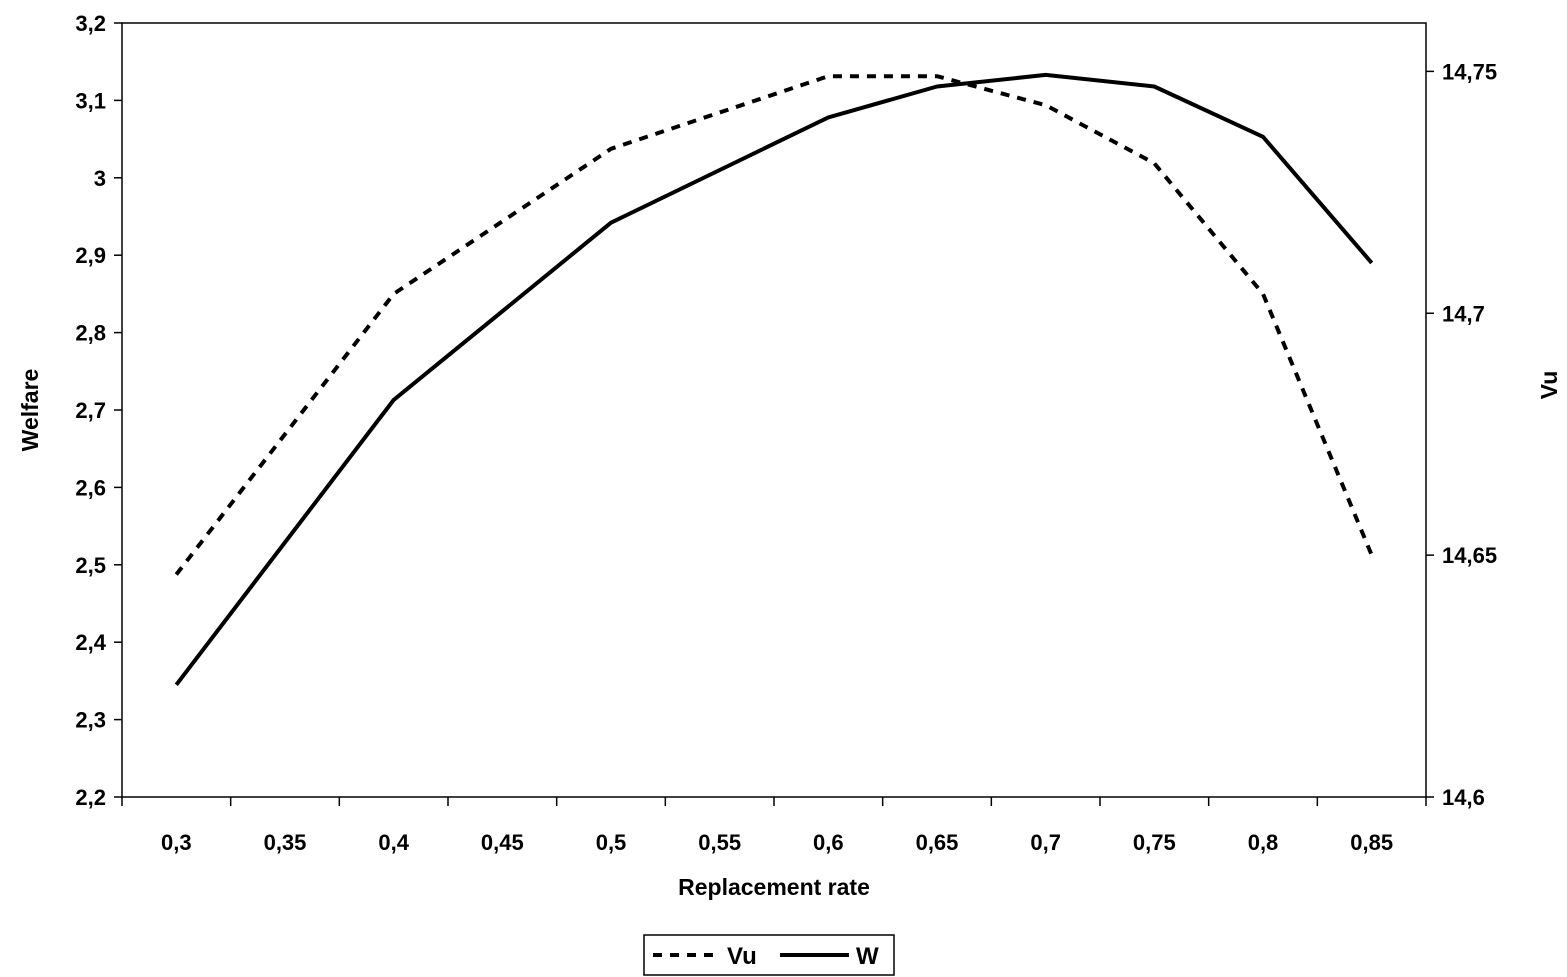  What do you see at coordinates (176, 842) in the screenshot?
I see `x-tick-label: 0,3` at bounding box center [176, 842].